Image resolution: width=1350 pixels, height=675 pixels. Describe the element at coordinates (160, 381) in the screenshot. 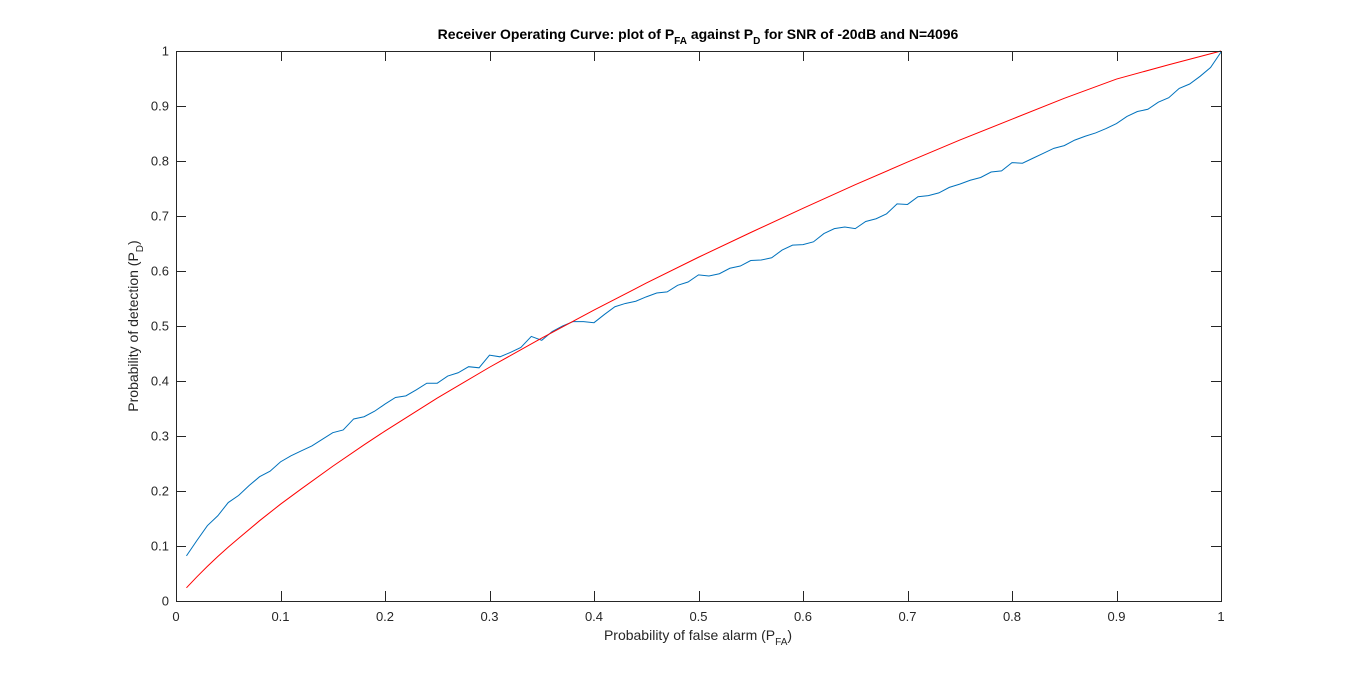

I see `y-tick-label: 0.4` at that location.